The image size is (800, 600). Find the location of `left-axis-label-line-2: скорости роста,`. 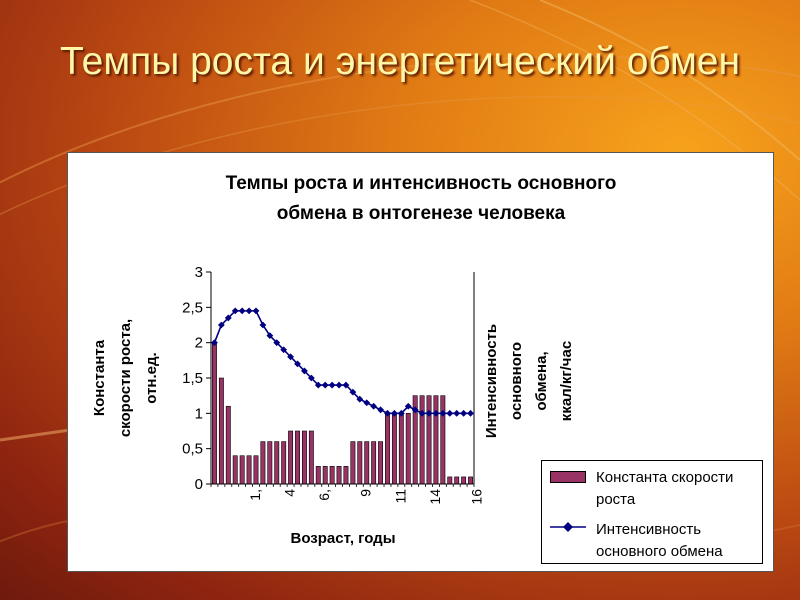

left-axis-label-line-2: скорости роста, is located at coordinates (125, 378).